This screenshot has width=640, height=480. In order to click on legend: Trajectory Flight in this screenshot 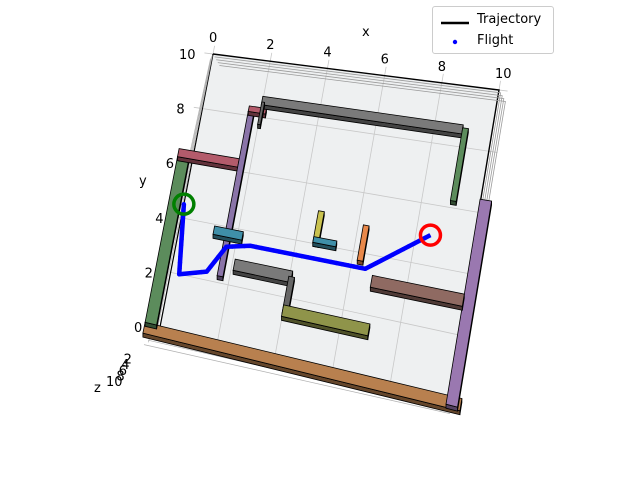, I will do `click(493, 30)`.